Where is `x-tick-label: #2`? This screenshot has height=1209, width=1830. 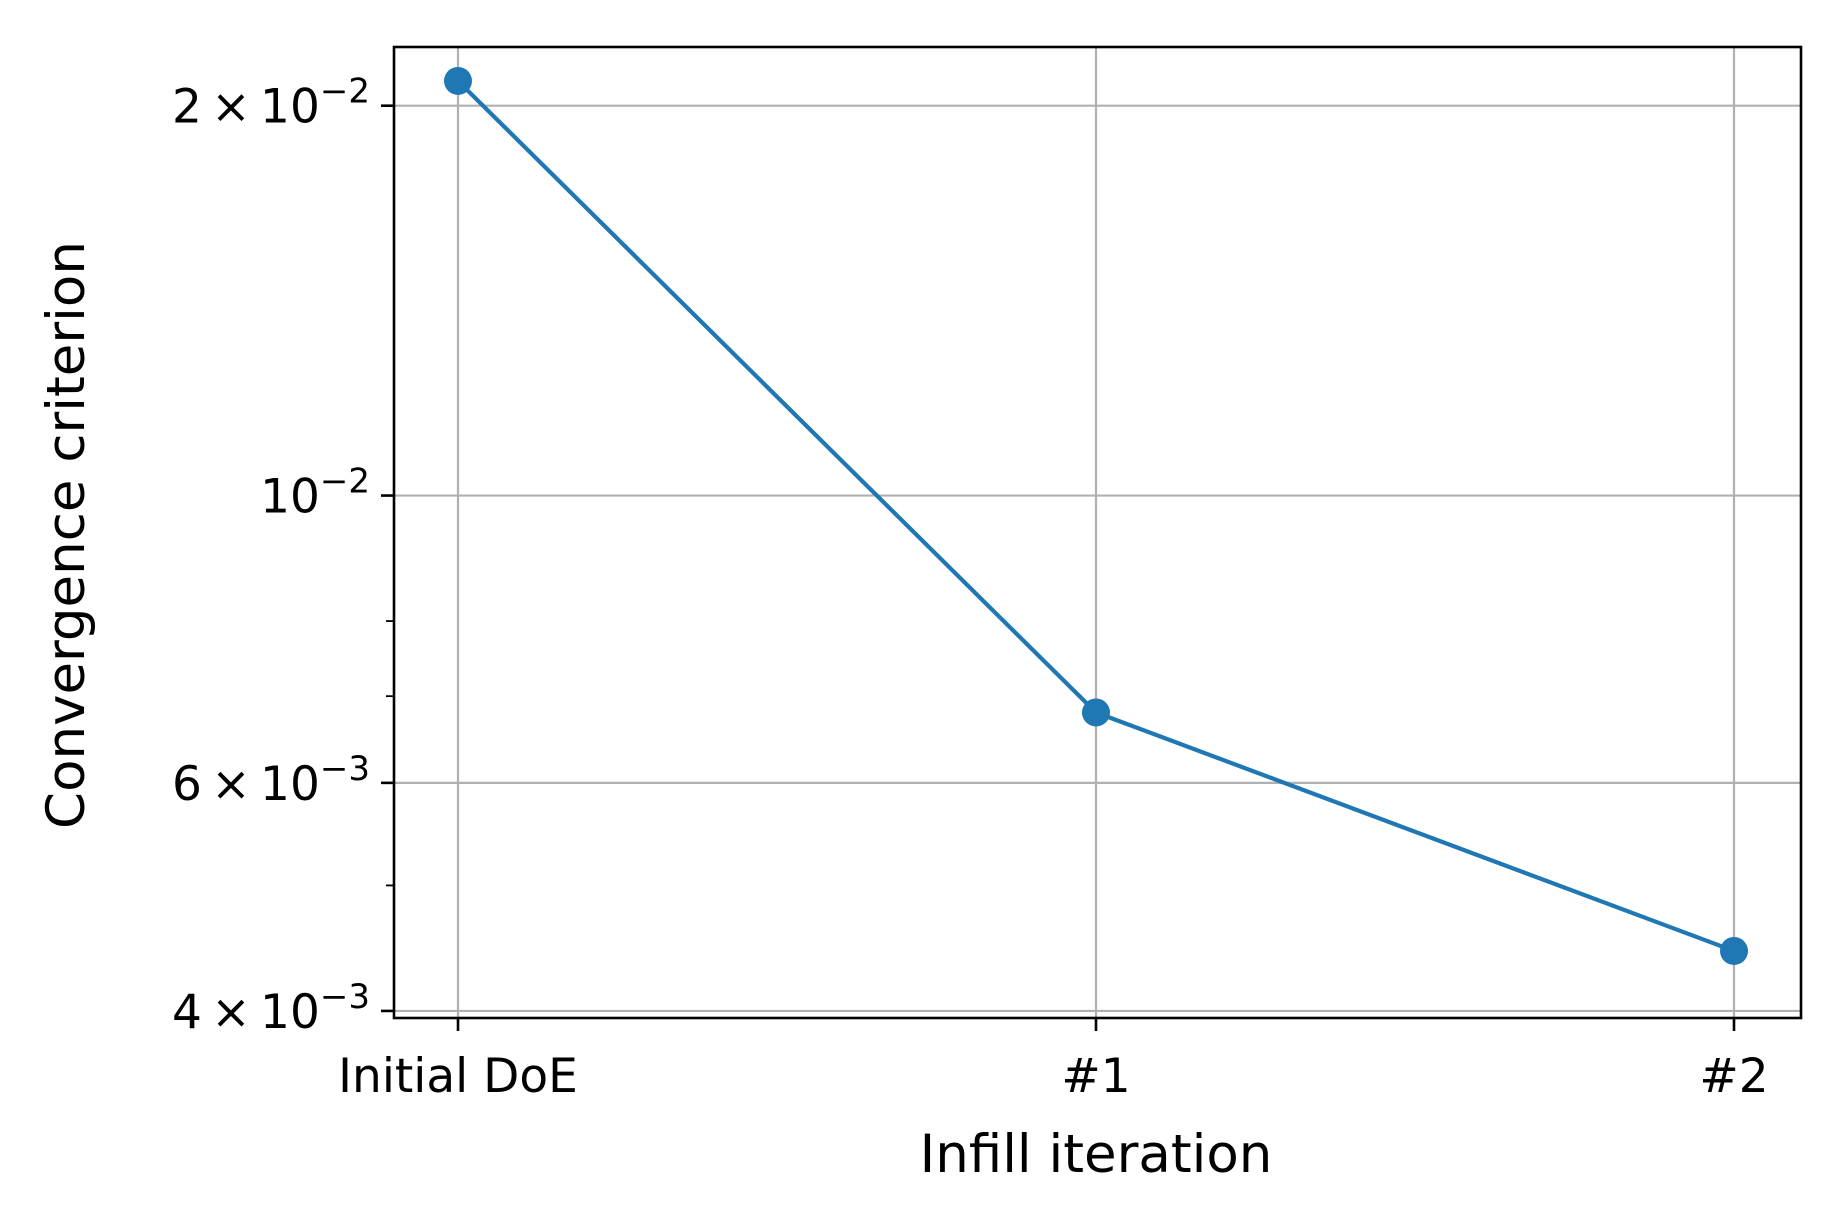 x-tick-label: #2 is located at coordinates (1733, 1076).